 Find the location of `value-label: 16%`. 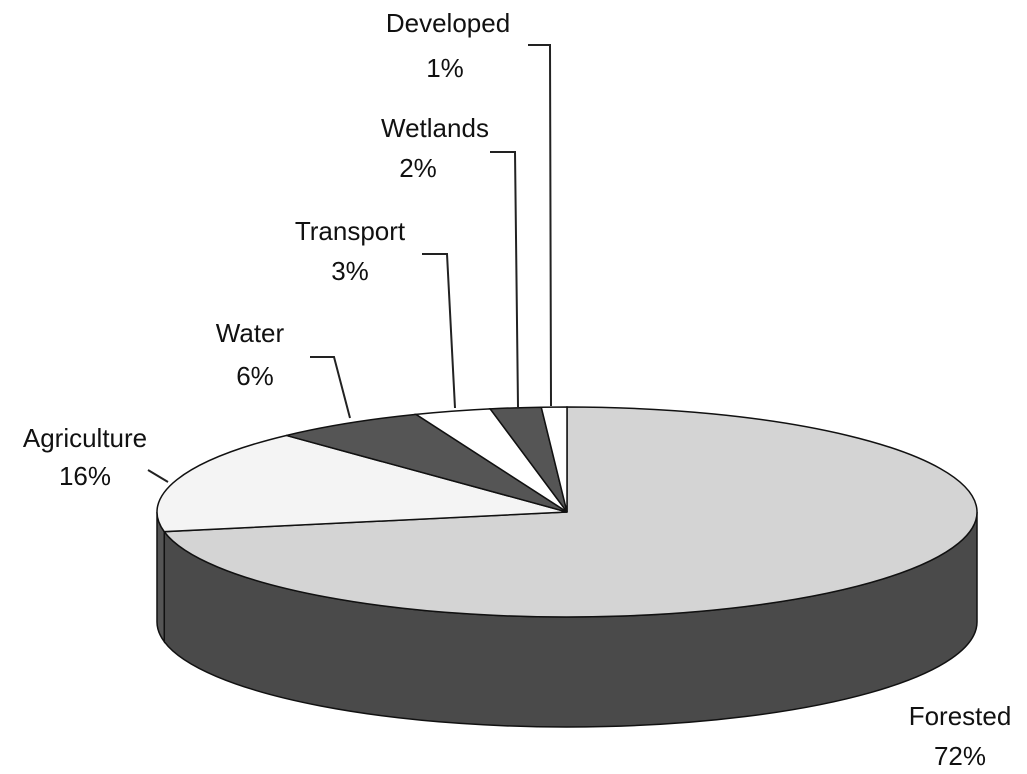

value-label: 16% is located at coordinates (85, 476).